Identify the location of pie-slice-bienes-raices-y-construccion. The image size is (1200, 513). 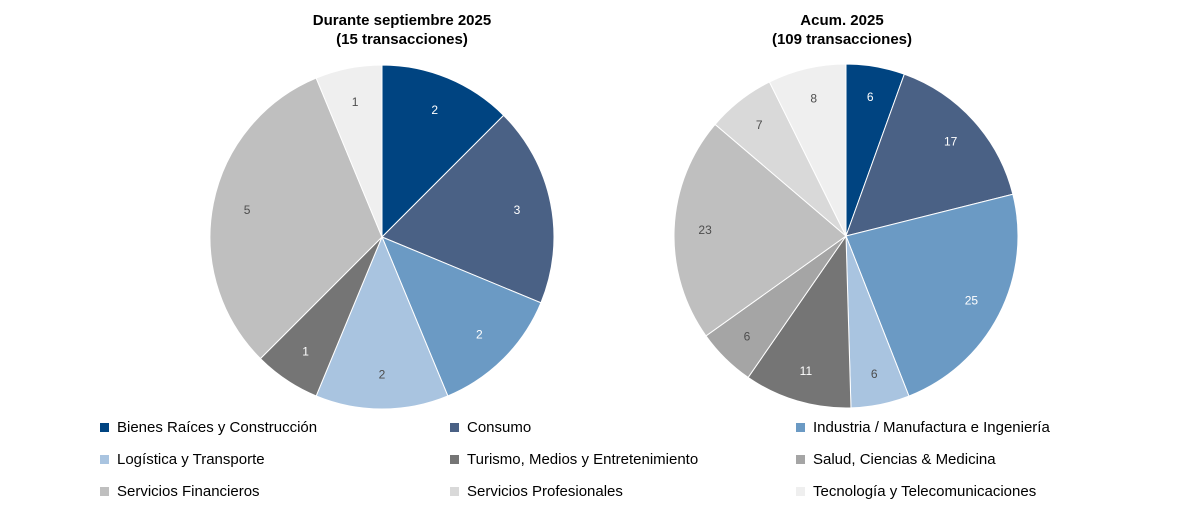
(443, 151).